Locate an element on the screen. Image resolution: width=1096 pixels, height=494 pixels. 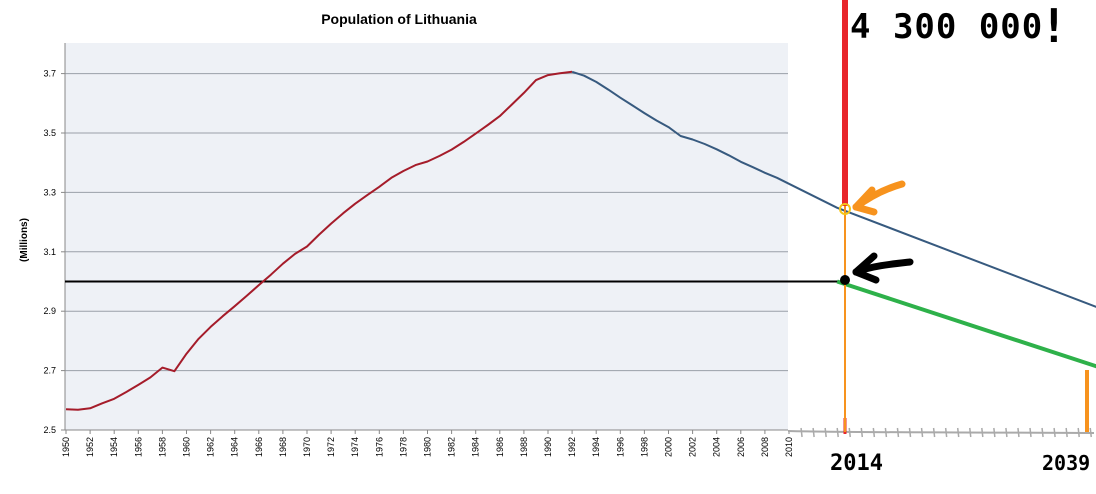
black-arrow-icon is located at coordinates (883, 268).